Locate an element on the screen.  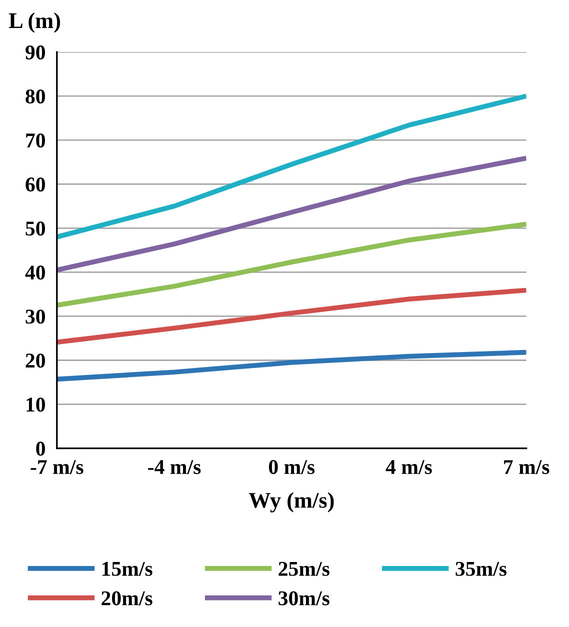
legend-label: 20m/s is located at coordinates (127, 598).